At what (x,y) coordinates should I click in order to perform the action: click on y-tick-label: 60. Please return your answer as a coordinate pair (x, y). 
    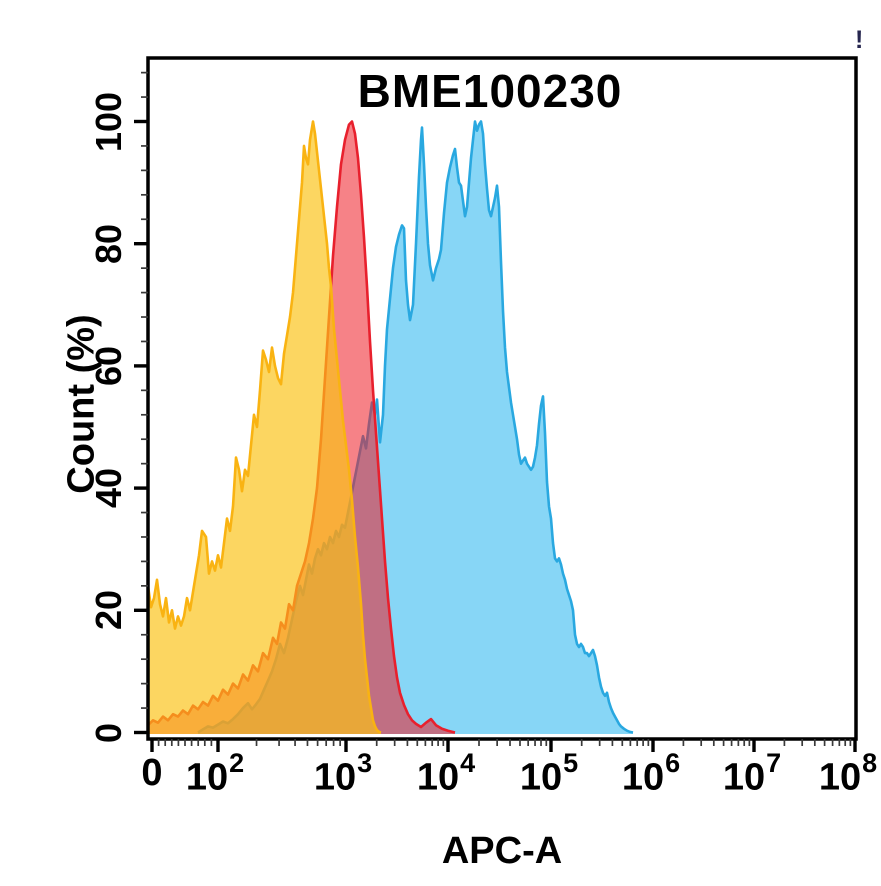
    Looking at the image, I should click on (108, 365).